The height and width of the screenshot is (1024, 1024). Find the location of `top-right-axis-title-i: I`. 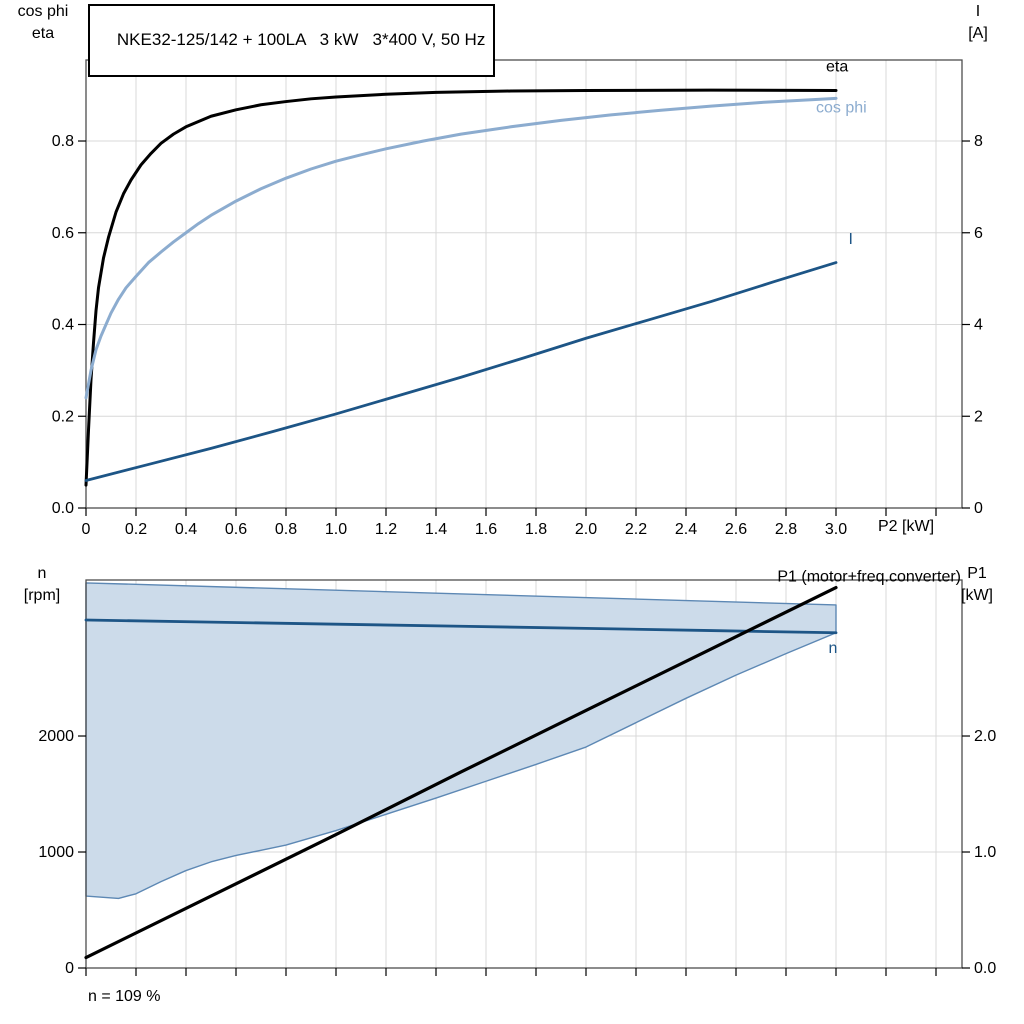

top-right-axis-title-i: I is located at coordinates (978, 11).